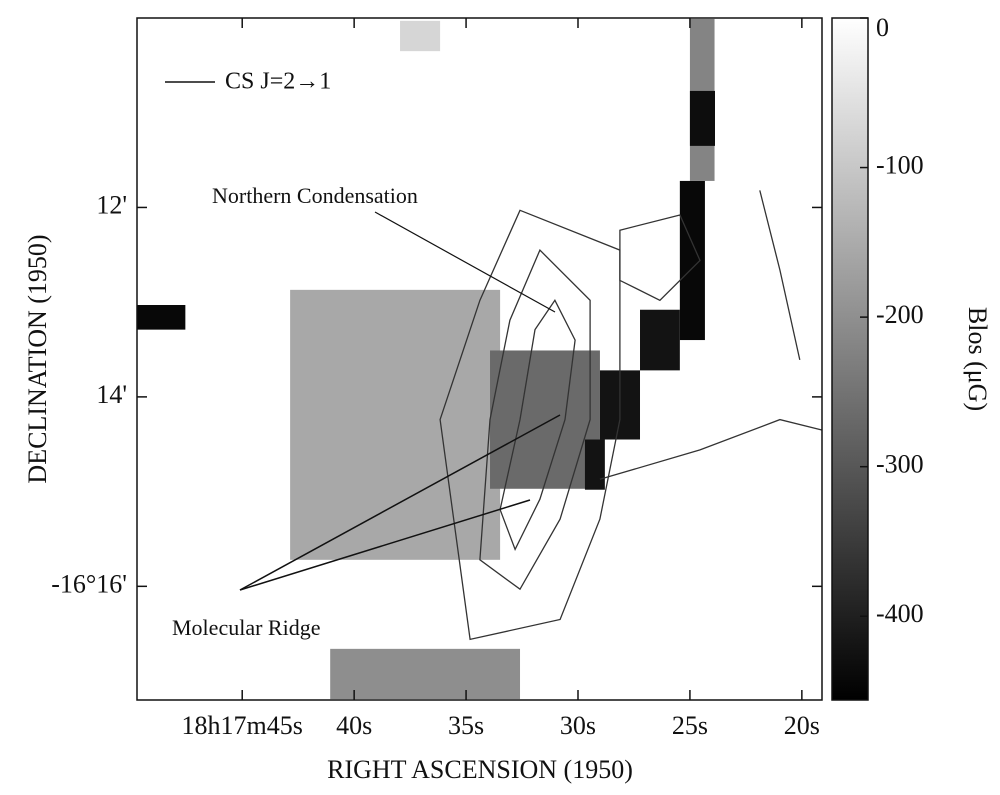 This screenshot has width=1000, height=795. What do you see at coordinates (242, 725) in the screenshot?
I see `x-tick-label: 18h17m45s` at bounding box center [242, 725].